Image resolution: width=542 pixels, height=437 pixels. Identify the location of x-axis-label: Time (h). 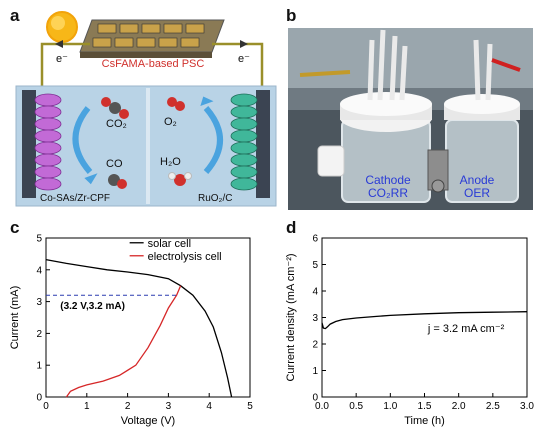
(424, 421).